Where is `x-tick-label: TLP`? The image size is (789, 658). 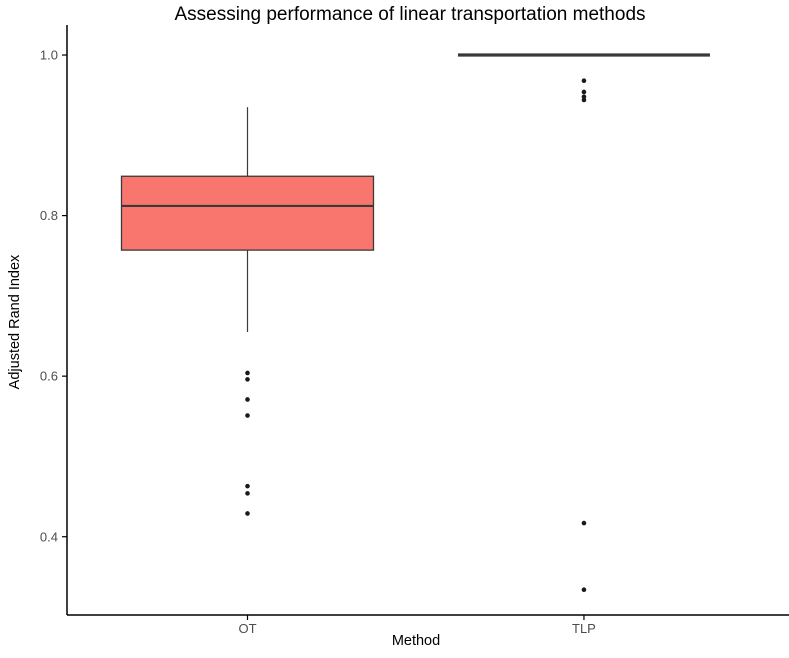
x-tick-label: TLP is located at coordinates (584, 628).